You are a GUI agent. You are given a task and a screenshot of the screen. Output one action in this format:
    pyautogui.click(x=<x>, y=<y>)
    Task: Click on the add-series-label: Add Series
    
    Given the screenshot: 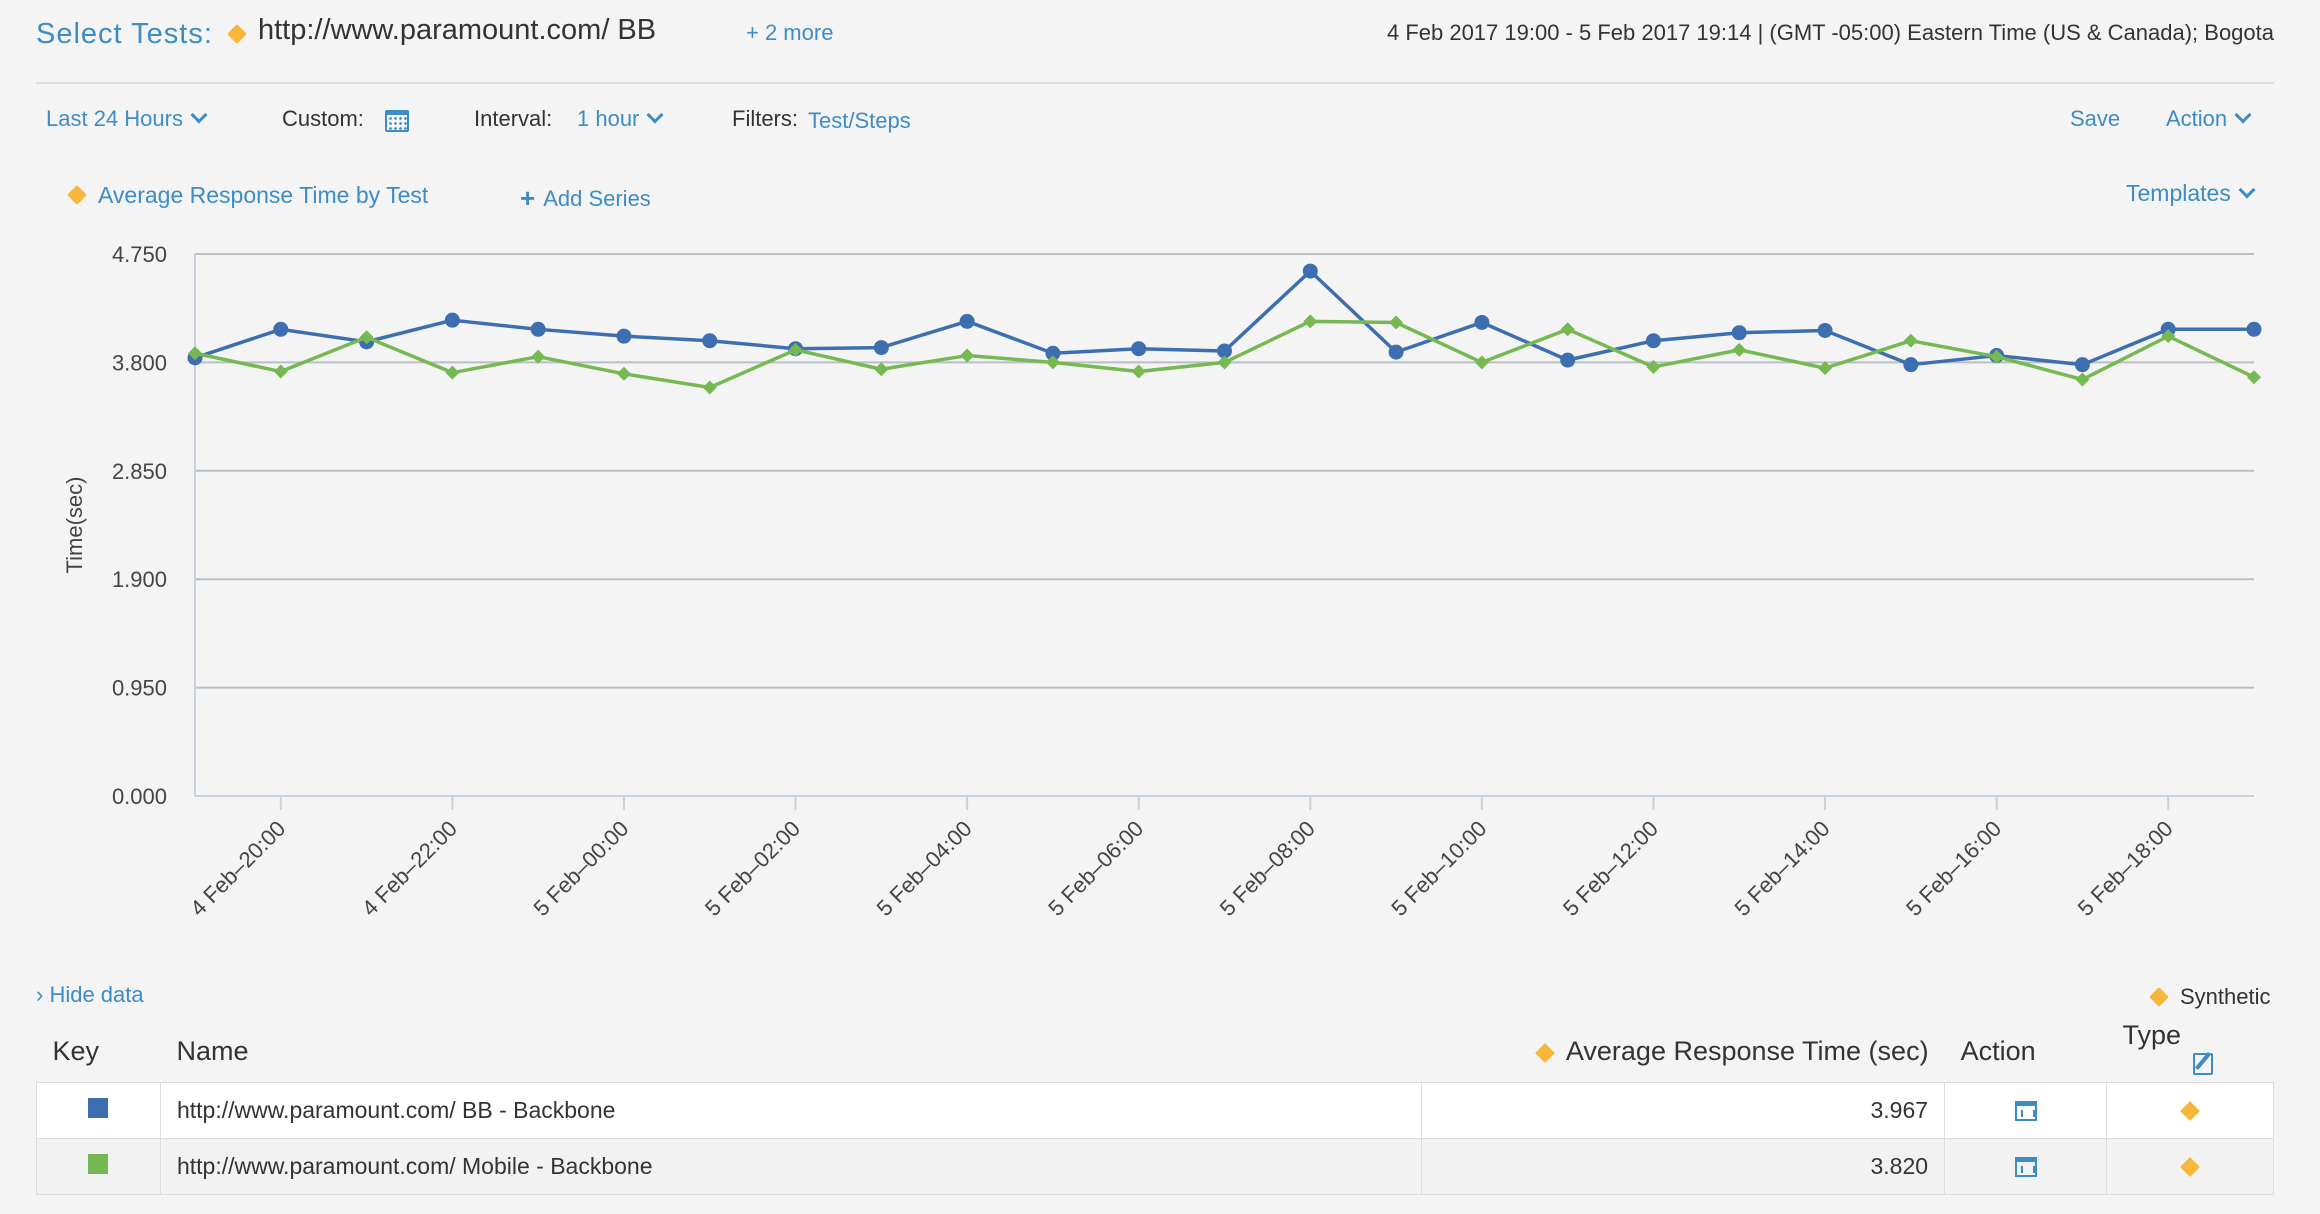 What is the action you would take?
    pyautogui.click(x=597, y=198)
    